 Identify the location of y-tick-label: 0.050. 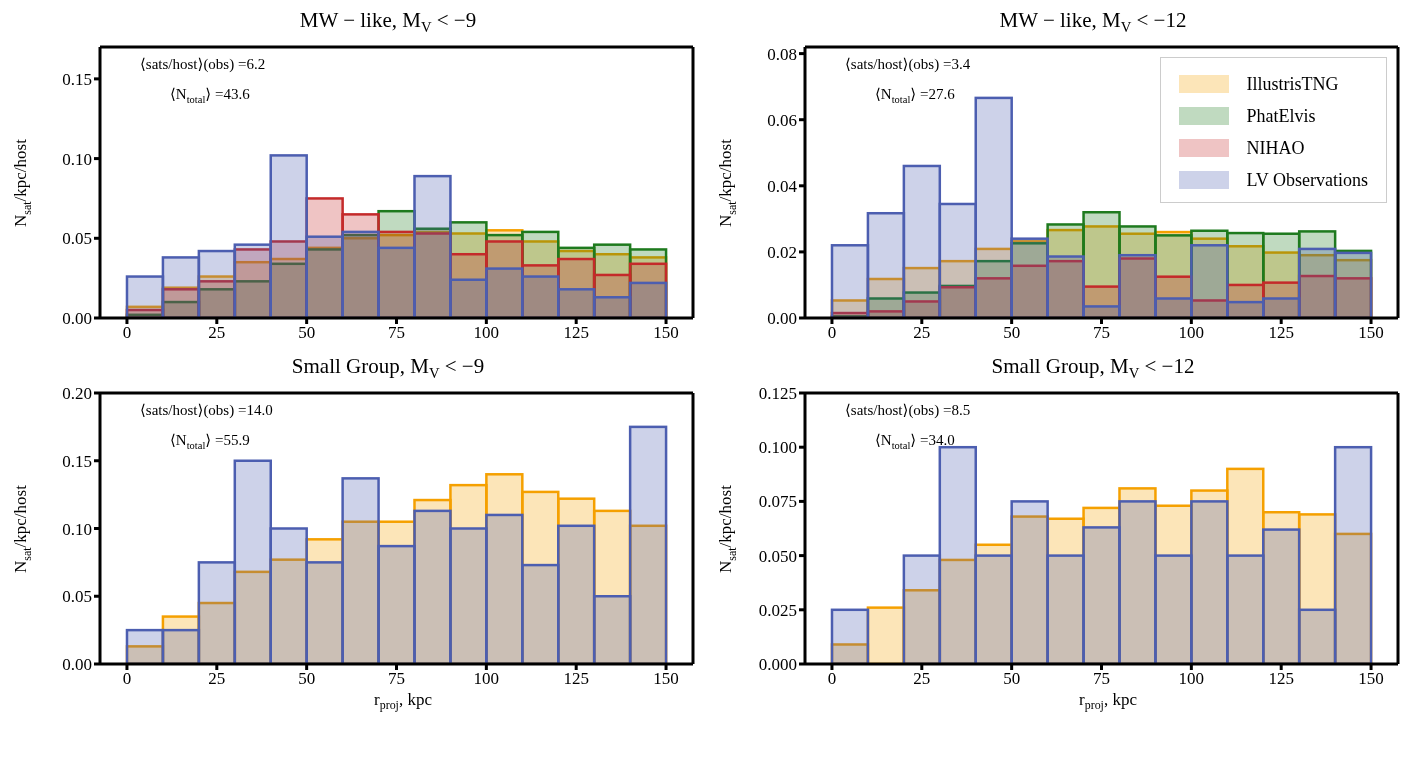
(777, 556).